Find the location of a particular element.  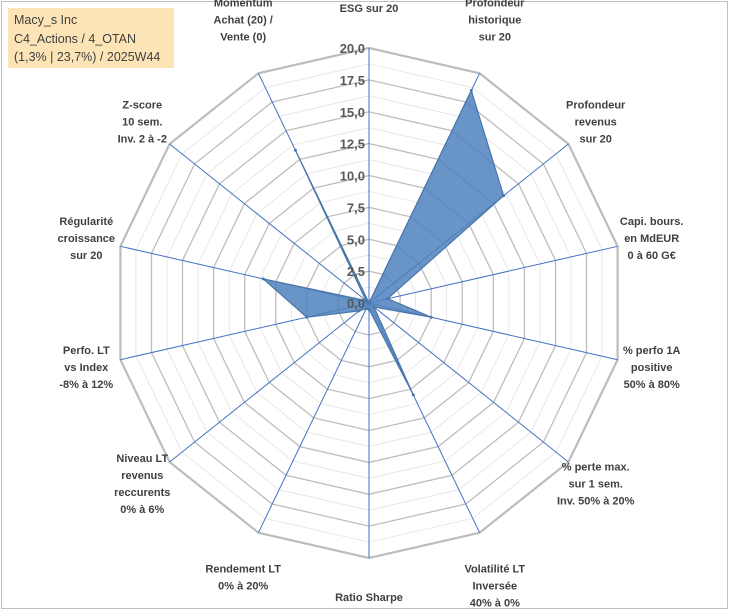

axis-label: Profondeur historique sur 20 is located at coordinates (495, 22).